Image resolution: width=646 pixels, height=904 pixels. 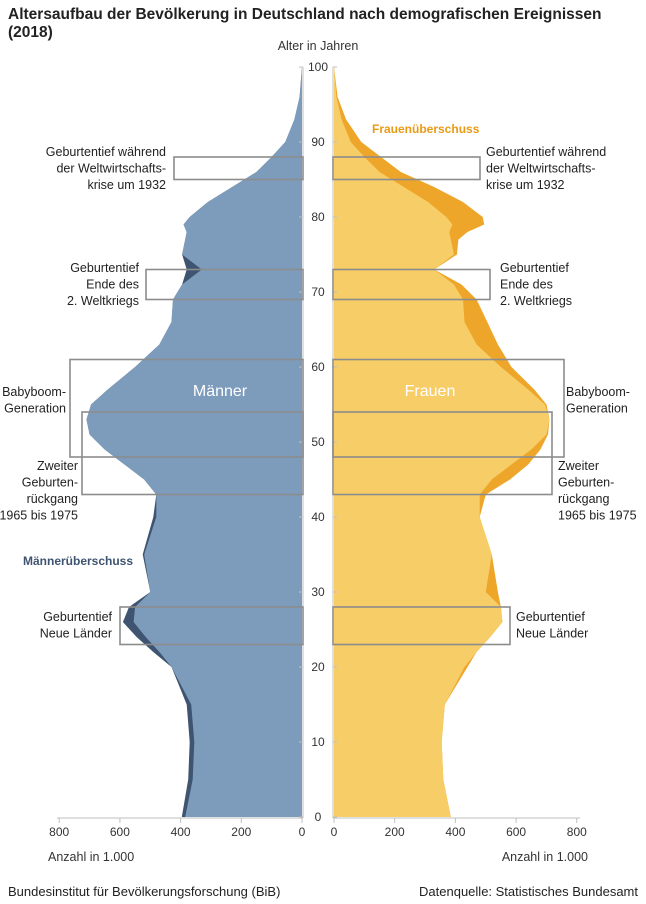 What do you see at coordinates (318, 46) in the screenshot?
I see `age-axis-label: Alter in Jahren` at bounding box center [318, 46].